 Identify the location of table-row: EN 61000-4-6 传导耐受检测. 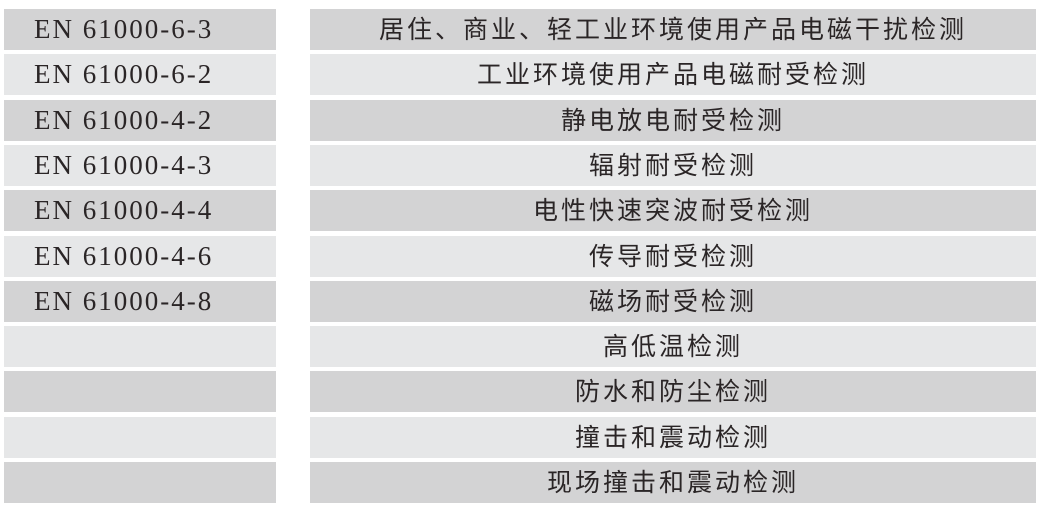
(524, 256).